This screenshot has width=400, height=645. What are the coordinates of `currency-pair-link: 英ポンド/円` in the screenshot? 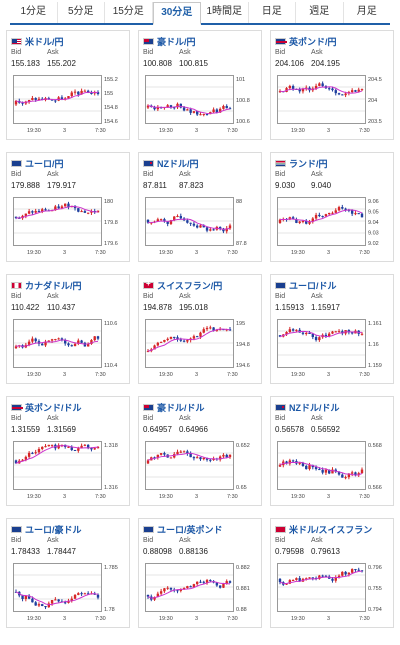 It's located at (306, 41).